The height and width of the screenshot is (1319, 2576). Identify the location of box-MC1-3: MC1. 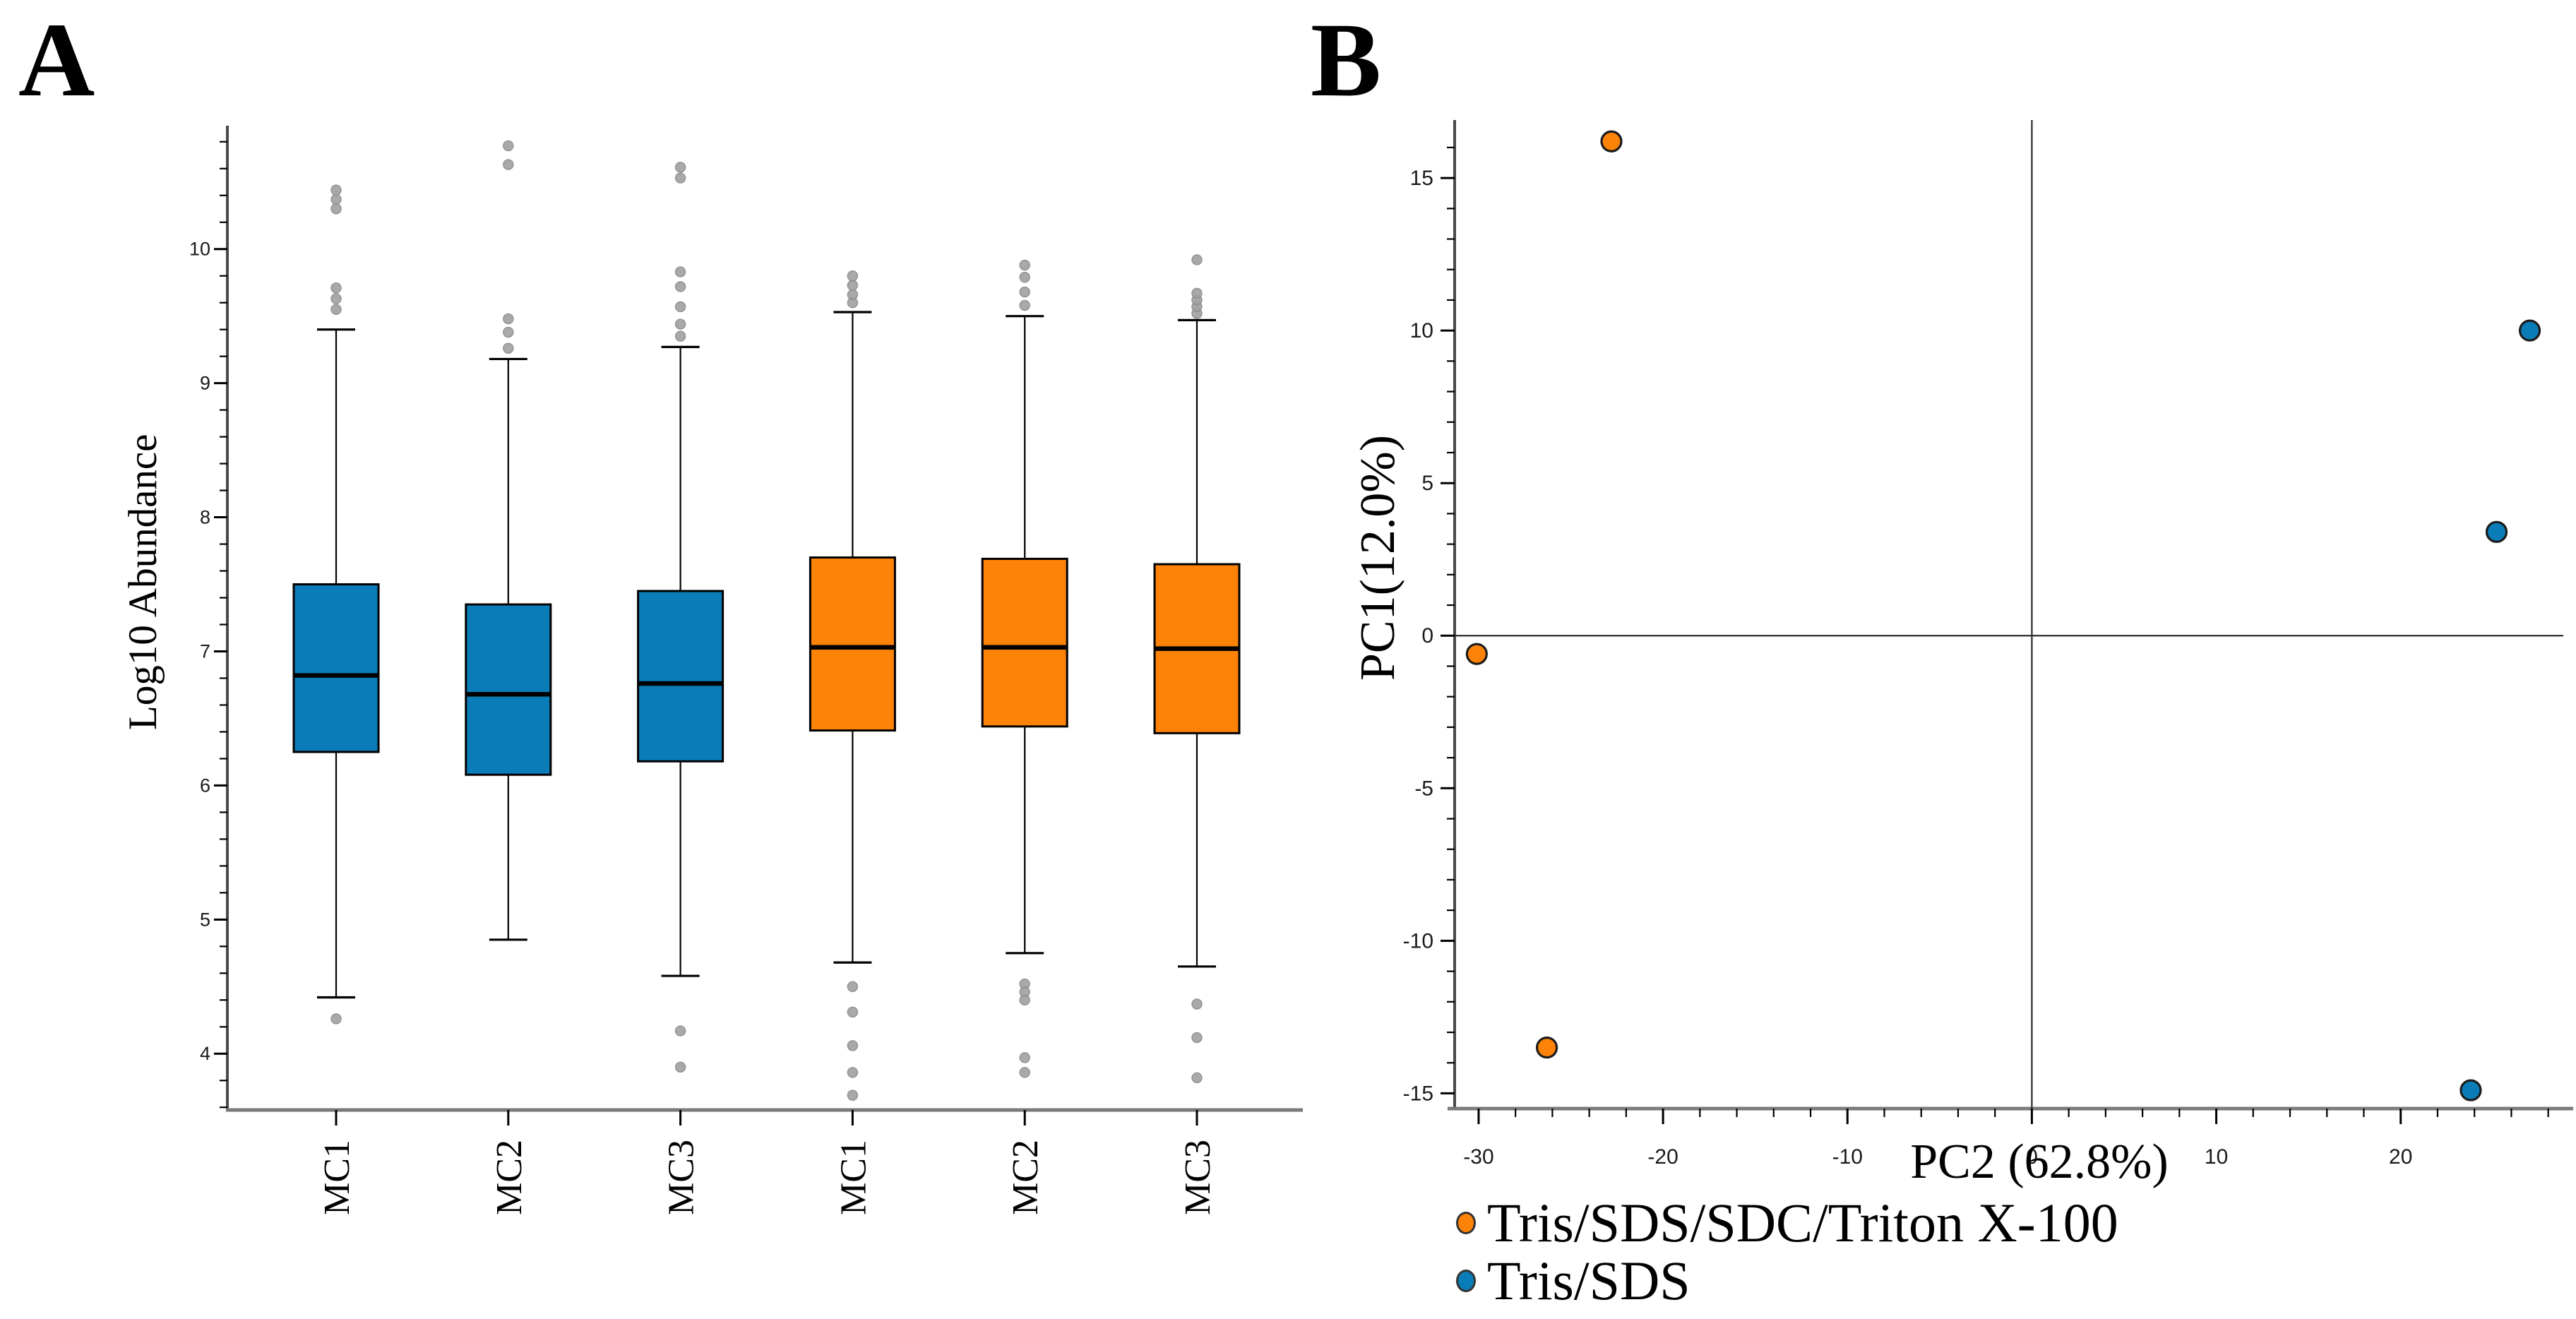
(852, 742).